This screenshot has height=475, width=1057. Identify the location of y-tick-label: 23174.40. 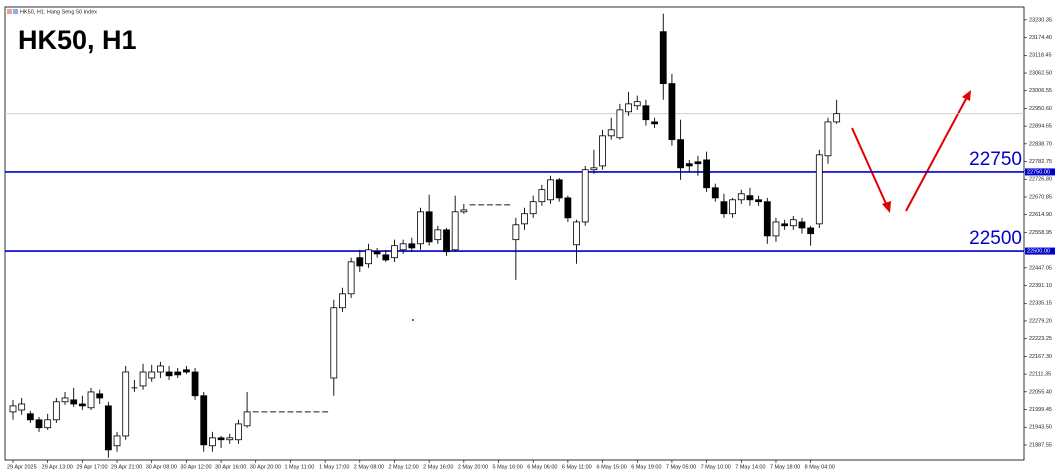
(1040, 38).